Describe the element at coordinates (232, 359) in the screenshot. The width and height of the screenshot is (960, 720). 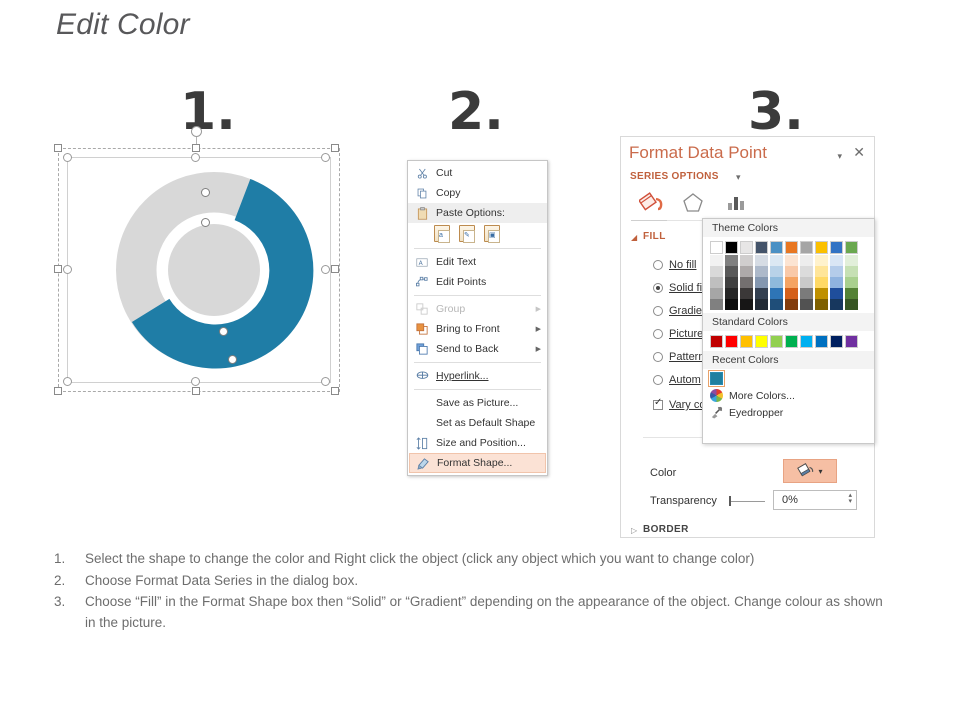
I see `slice-handle-outer-end` at that location.